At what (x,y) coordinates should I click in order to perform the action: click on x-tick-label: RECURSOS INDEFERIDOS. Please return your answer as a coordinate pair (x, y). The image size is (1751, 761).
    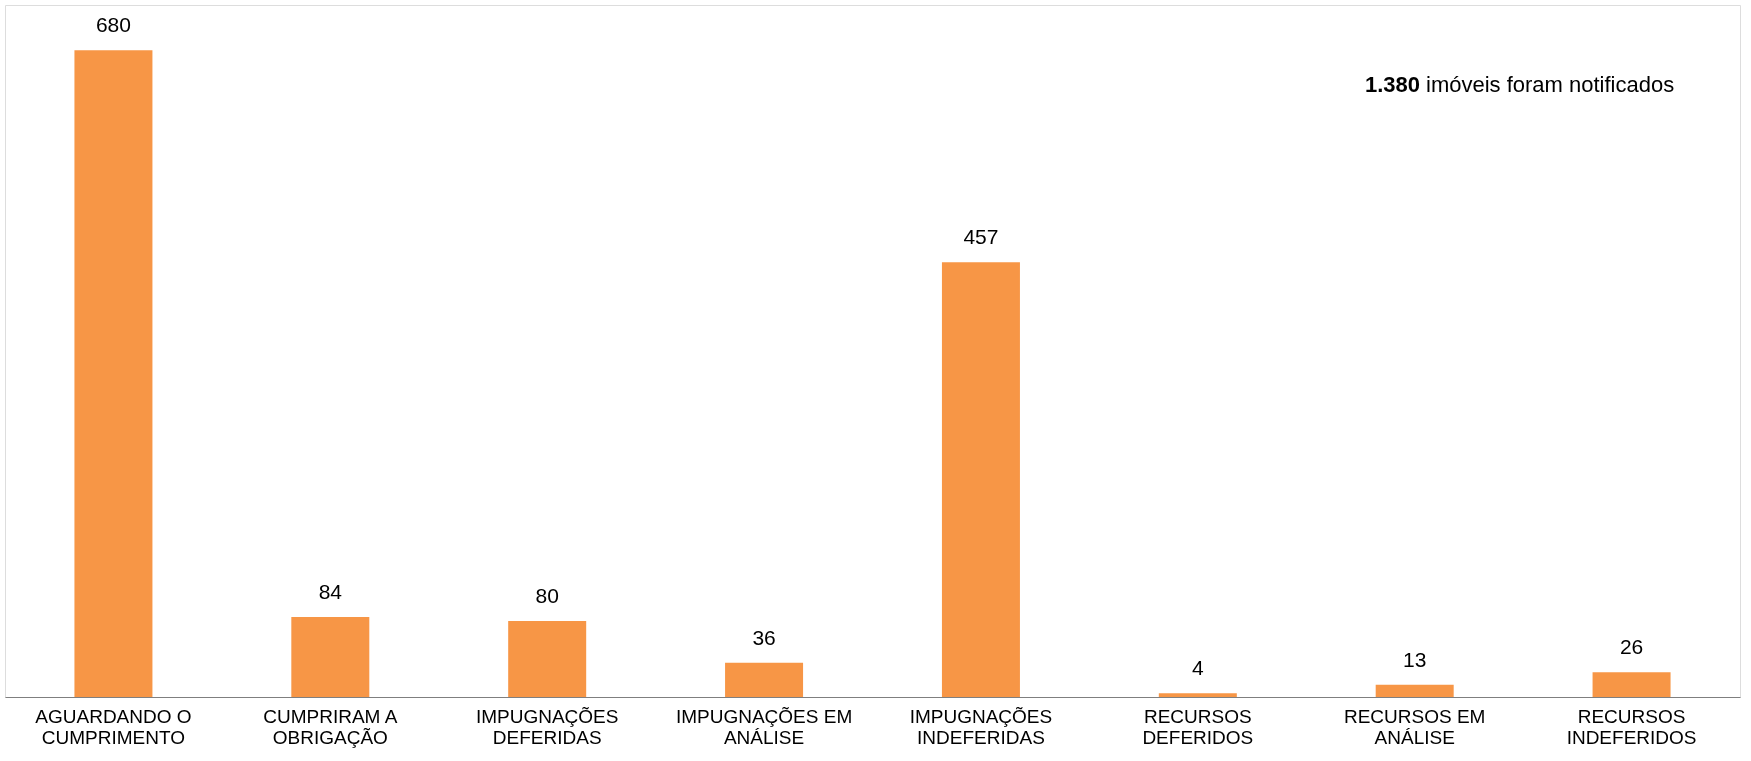
    Looking at the image, I should click on (1631, 726).